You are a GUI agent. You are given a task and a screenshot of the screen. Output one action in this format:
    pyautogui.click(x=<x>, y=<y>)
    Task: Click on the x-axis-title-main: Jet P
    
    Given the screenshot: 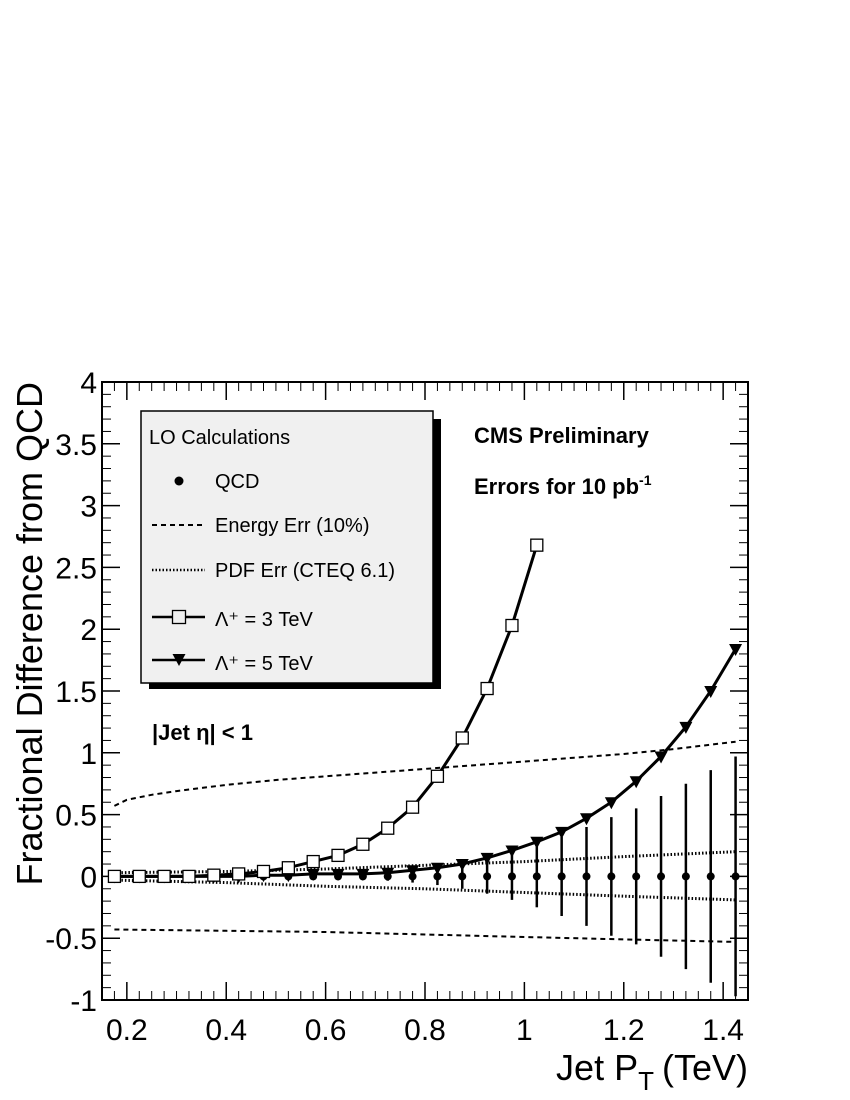 What is the action you would take?
    pyautogui.click(x=597, y=1067)
    